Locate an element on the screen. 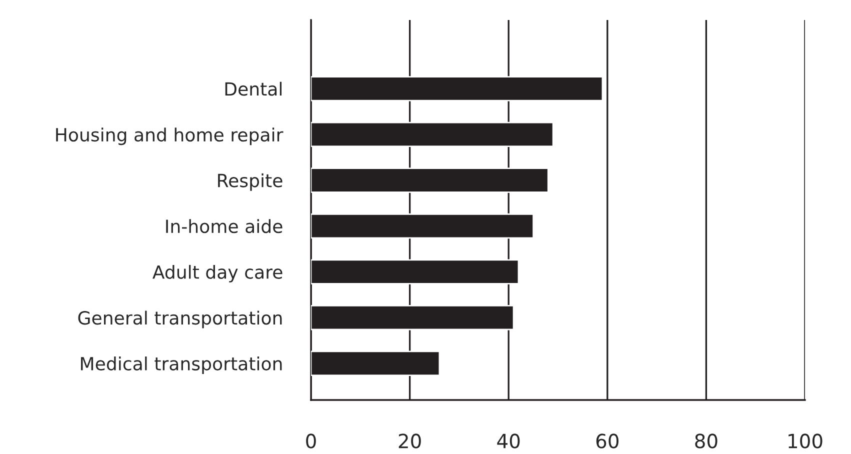  y-tick-label: Respite is located at coordinates (250, 182).